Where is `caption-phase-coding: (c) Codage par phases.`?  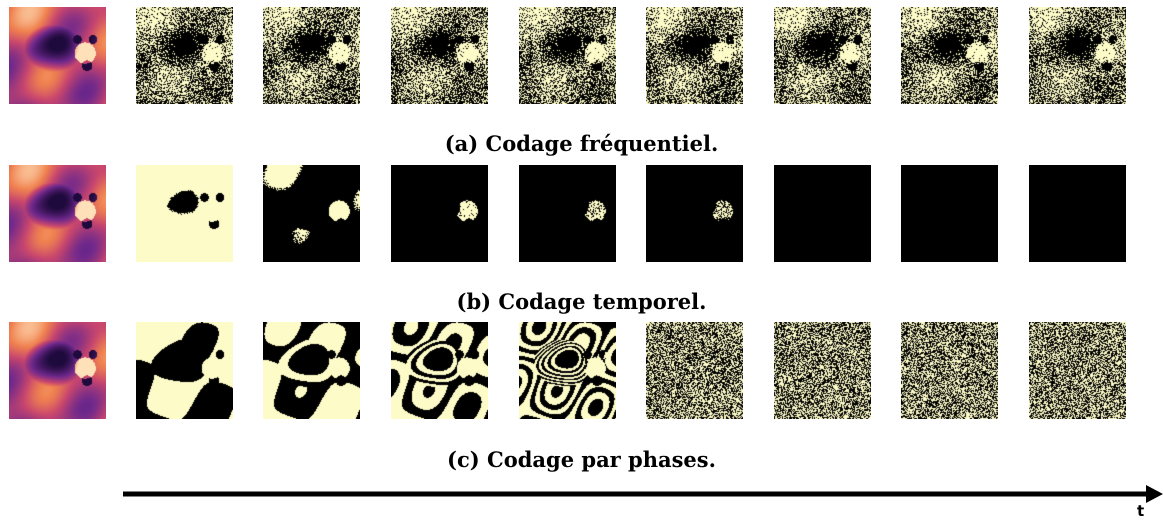
caption-phase-coding: (c) Codage par phases. is located at coordinates (581, 459).